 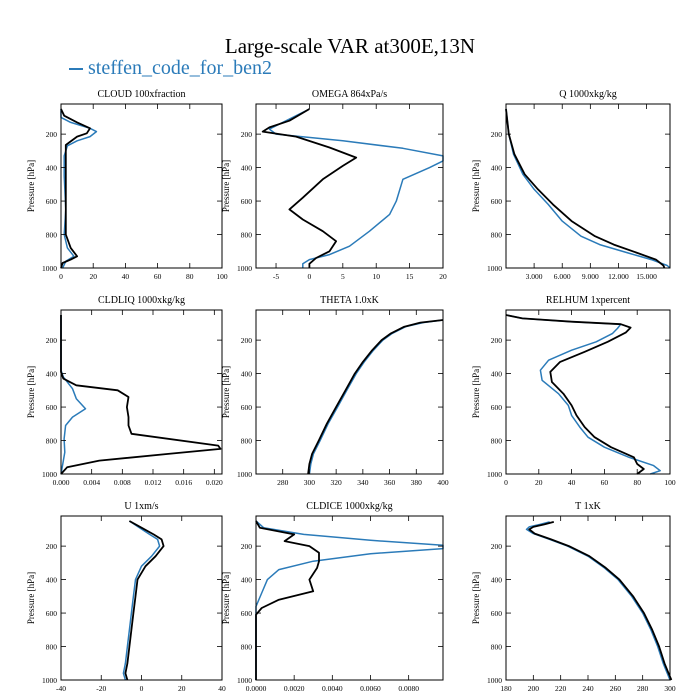 What do you see at coordinates (256, 688) in the screenshot?
I see `x-tick-label: 0.0000` at bounding box center [256, 688].